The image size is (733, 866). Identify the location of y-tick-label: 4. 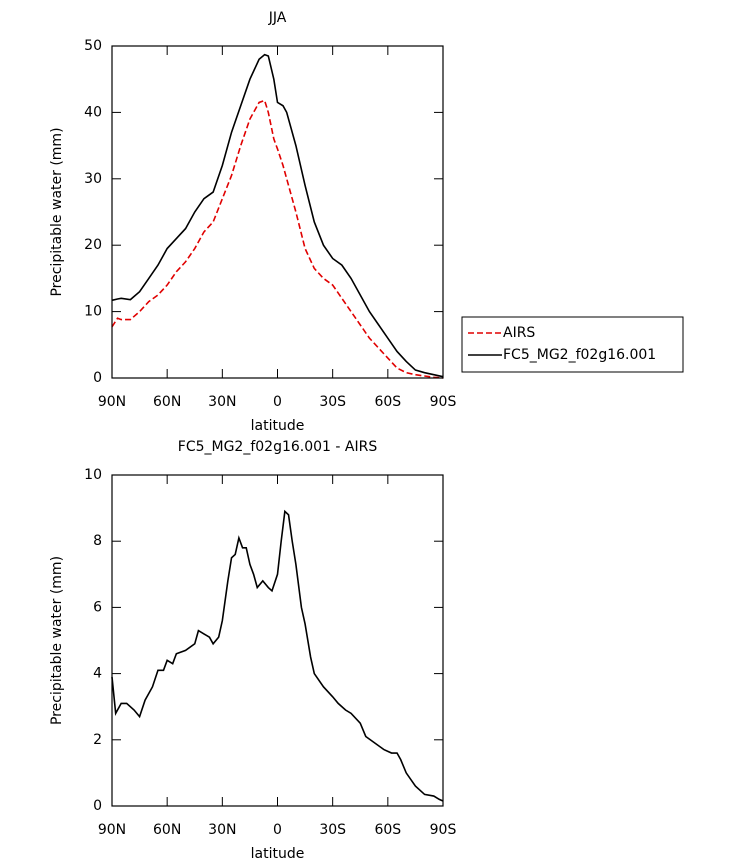
(97, 674).